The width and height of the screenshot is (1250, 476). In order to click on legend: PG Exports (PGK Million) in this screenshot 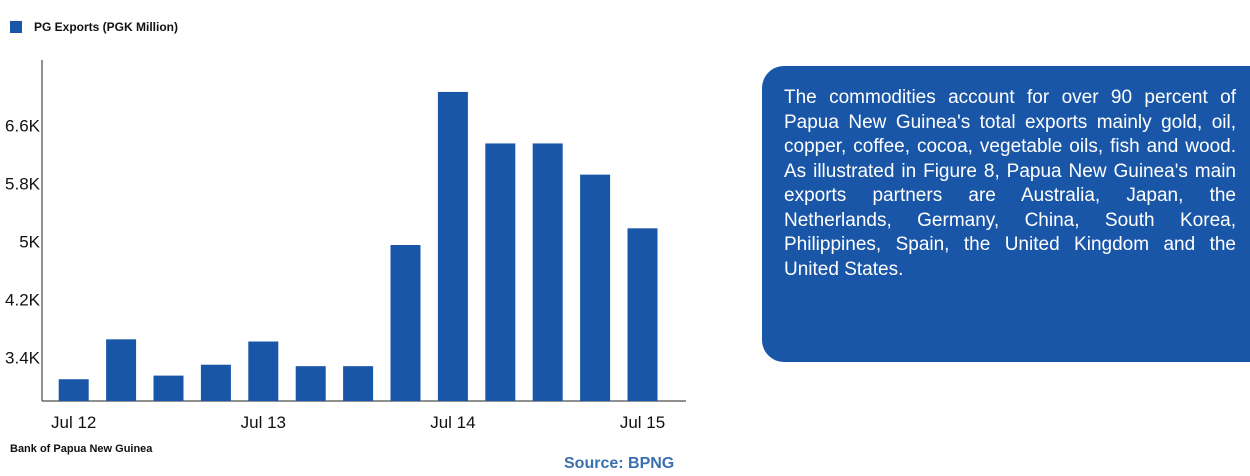, I will do `click(94, 27)`.